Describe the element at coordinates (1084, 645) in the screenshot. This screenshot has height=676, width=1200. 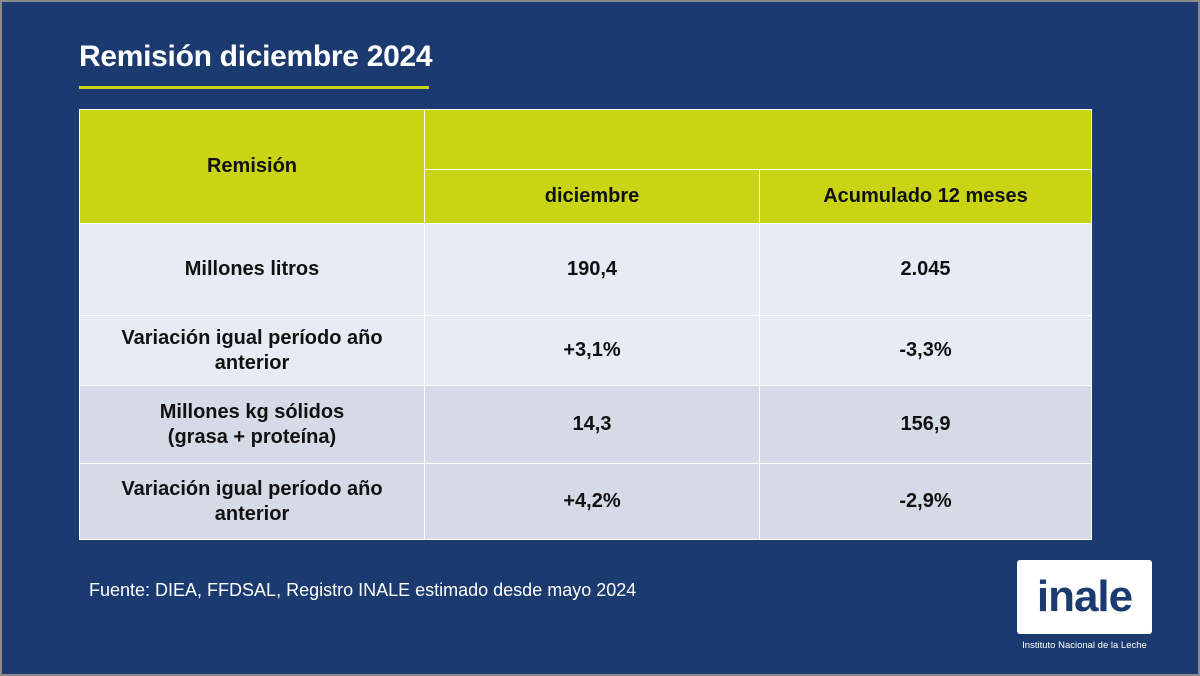
I see `inale-logo-caption: Instituto Nacional de la Leche` at that location.